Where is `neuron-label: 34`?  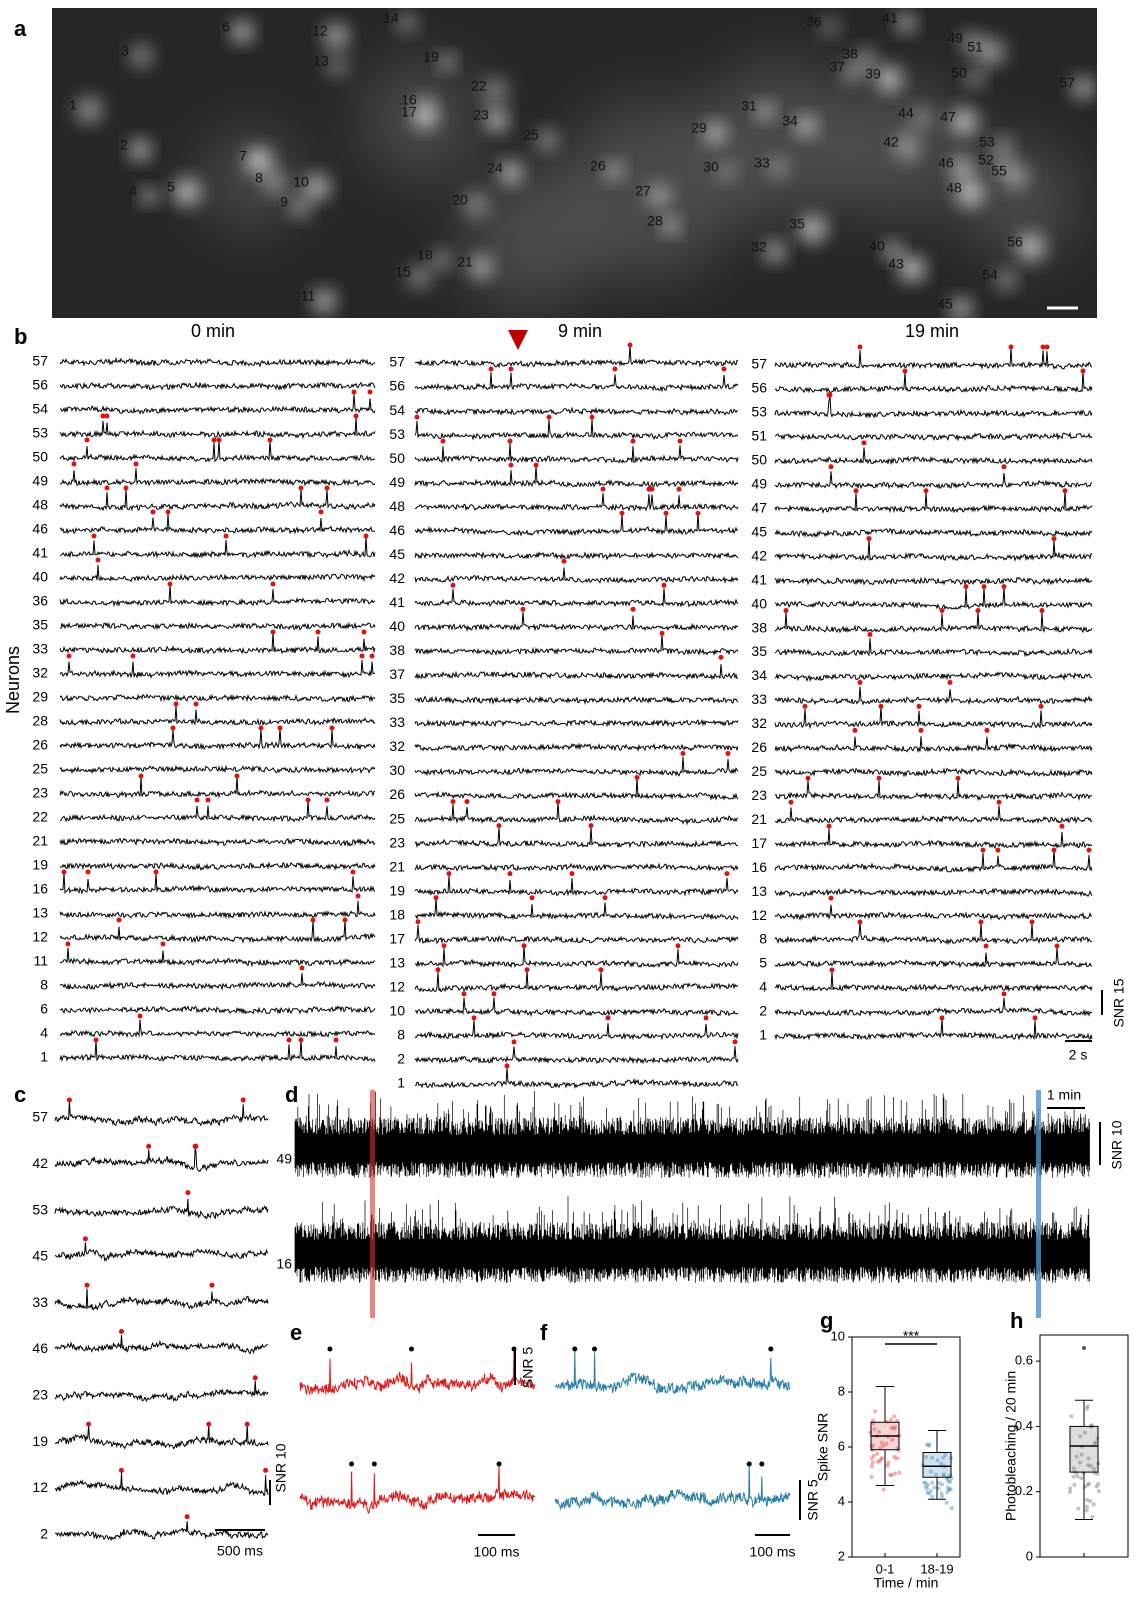
neuron-label: 34 is located at coordinates (790, 121).